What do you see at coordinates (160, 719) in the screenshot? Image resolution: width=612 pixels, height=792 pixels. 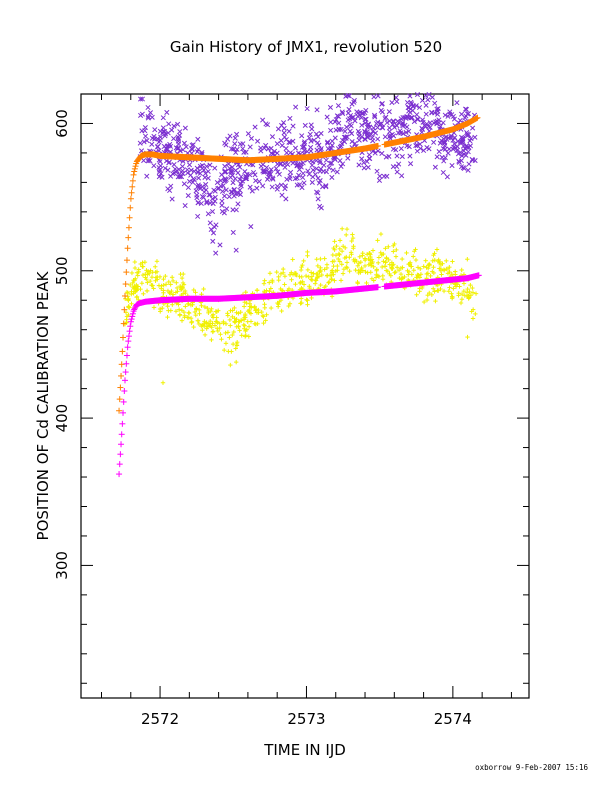 I see `x-tick-label: 2572` at bounding box center [160, 719].